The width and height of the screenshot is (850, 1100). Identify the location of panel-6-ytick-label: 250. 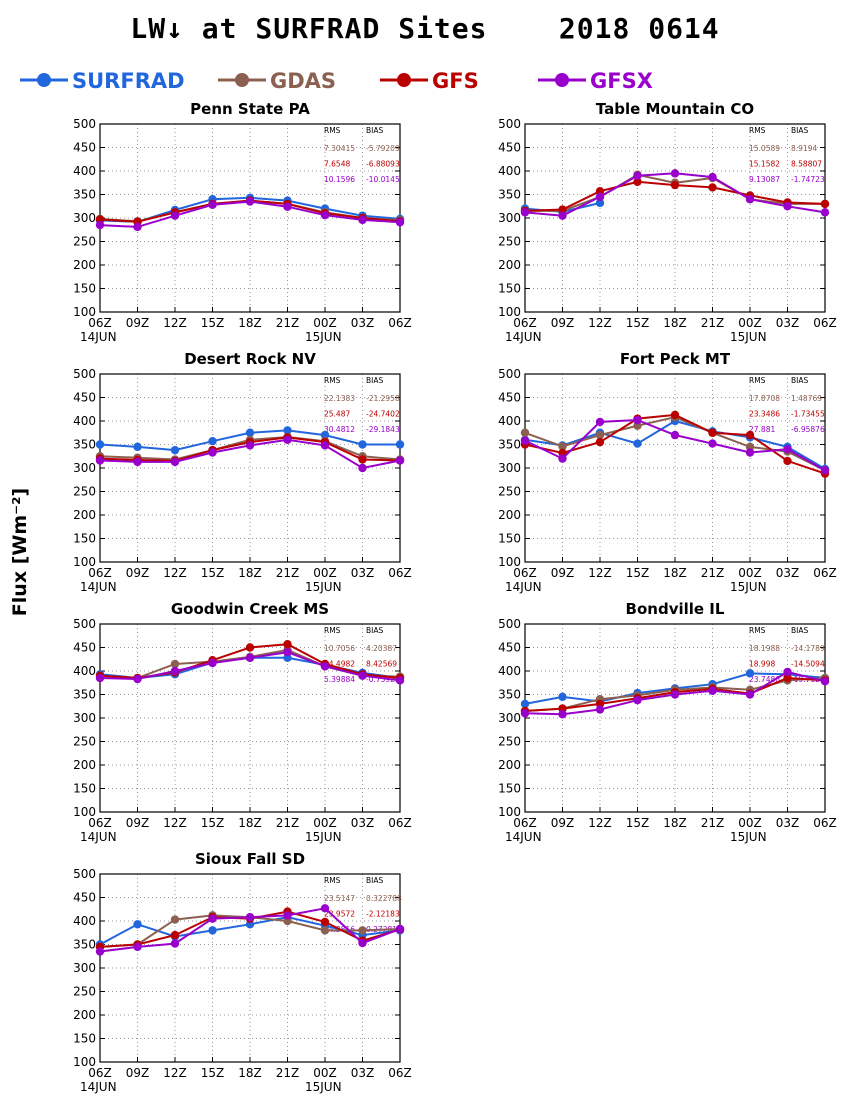
(509, 742).